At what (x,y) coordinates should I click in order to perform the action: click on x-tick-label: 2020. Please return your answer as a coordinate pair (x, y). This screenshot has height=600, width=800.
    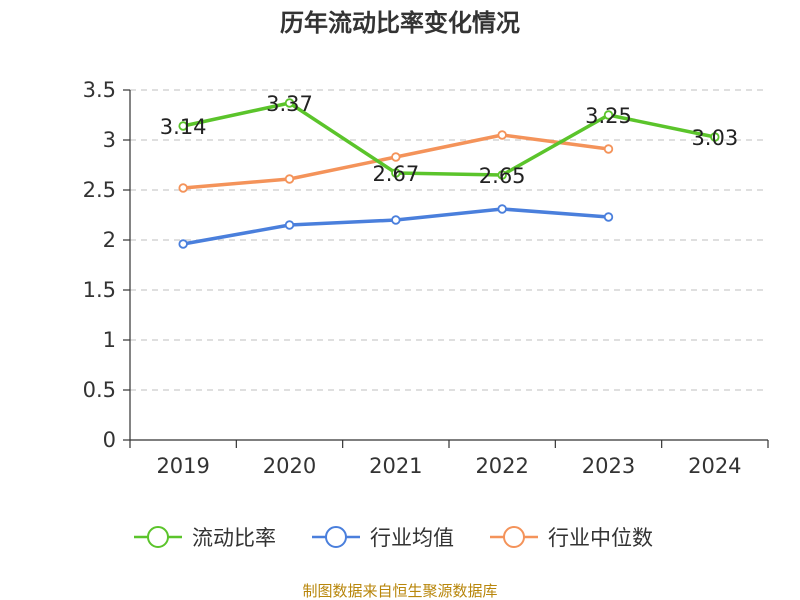
    Looking at the image, I should click on (289, 466).